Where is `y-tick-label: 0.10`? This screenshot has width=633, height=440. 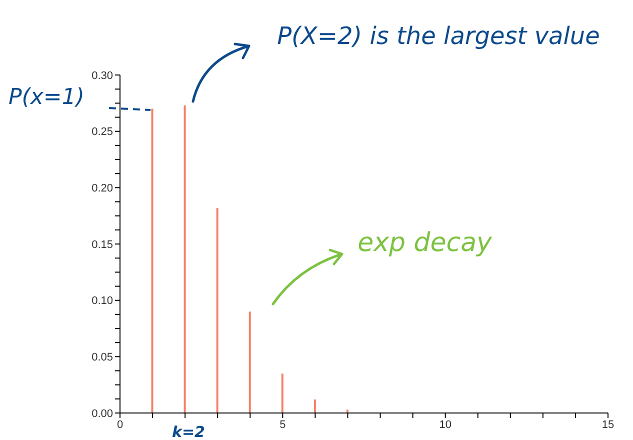 y-tick-label: 0.10 is located at coordinates (102, 301).